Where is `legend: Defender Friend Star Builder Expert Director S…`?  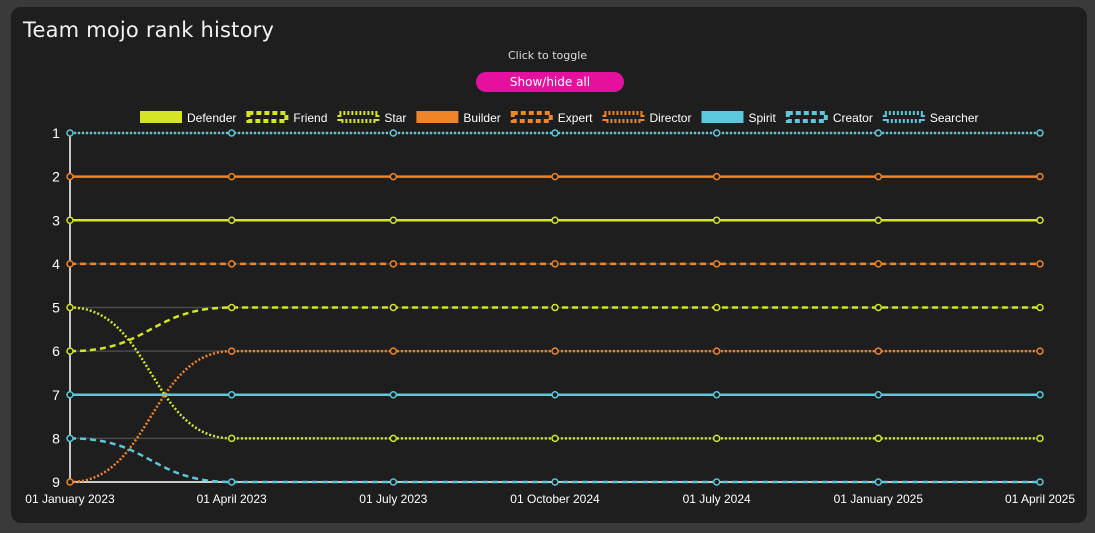 legend: Defender Friend Star Builder Expert Director S… is located at coordinates (559, 118).